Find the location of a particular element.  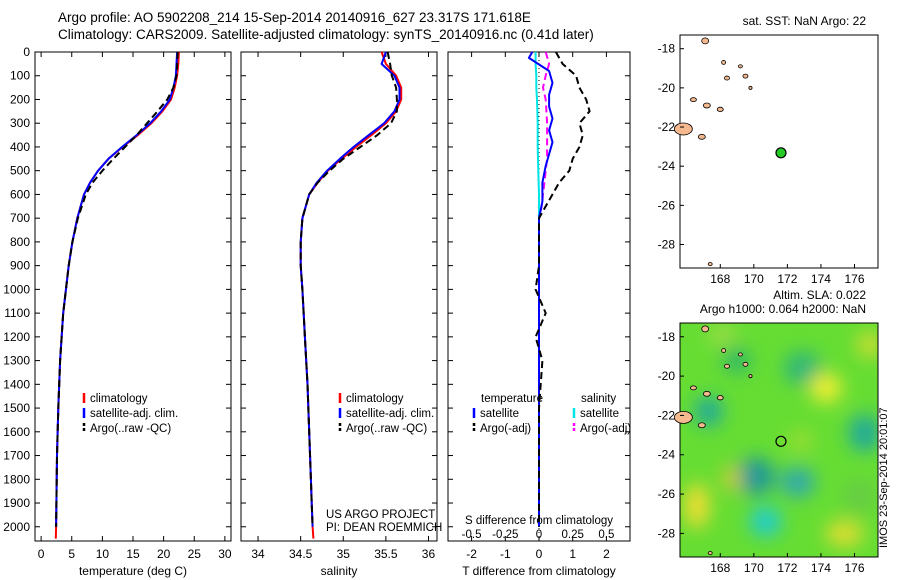

salinity-x-tick-label: 35 is located at coordinates (344, 554).